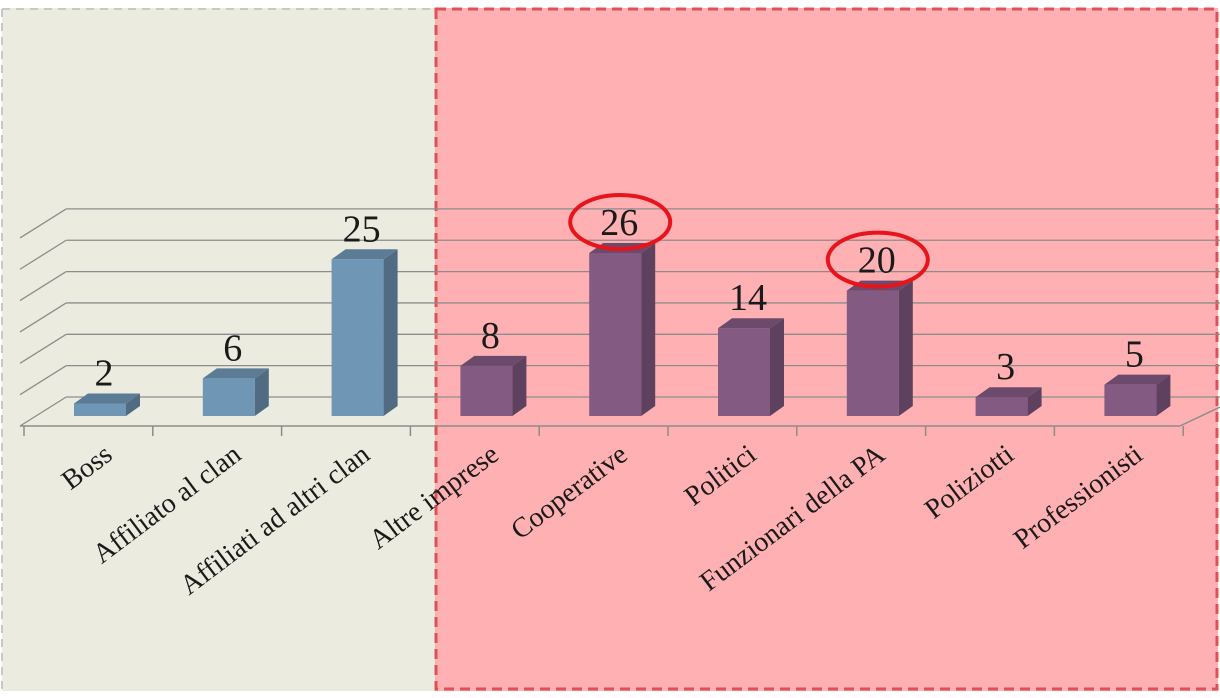 This screenshot has height=698, width=1220. What do you see at coordinates (232, 348) in the screenshot?
I see `value-label: 6` at bounding box center [232, 348].